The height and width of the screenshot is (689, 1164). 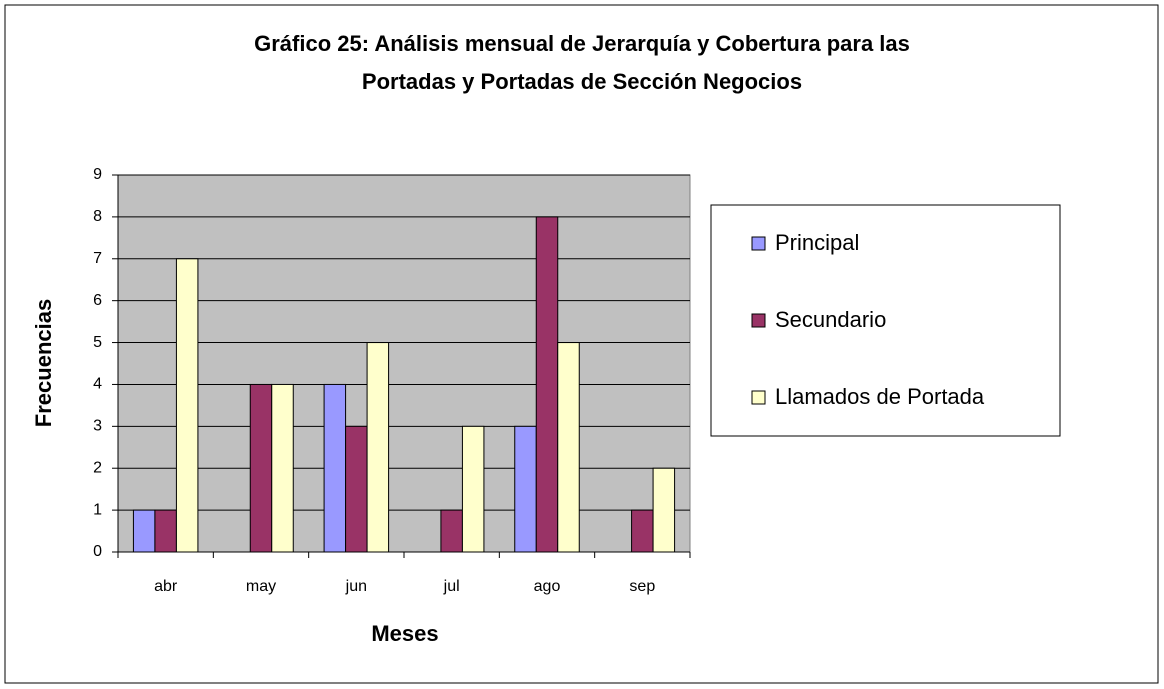 What do you see at coordinates (582, 81) in the screenshot?
I see `chart-title: Portadas y Portadas de Sección Negocios` at bounding box center [582, 81].